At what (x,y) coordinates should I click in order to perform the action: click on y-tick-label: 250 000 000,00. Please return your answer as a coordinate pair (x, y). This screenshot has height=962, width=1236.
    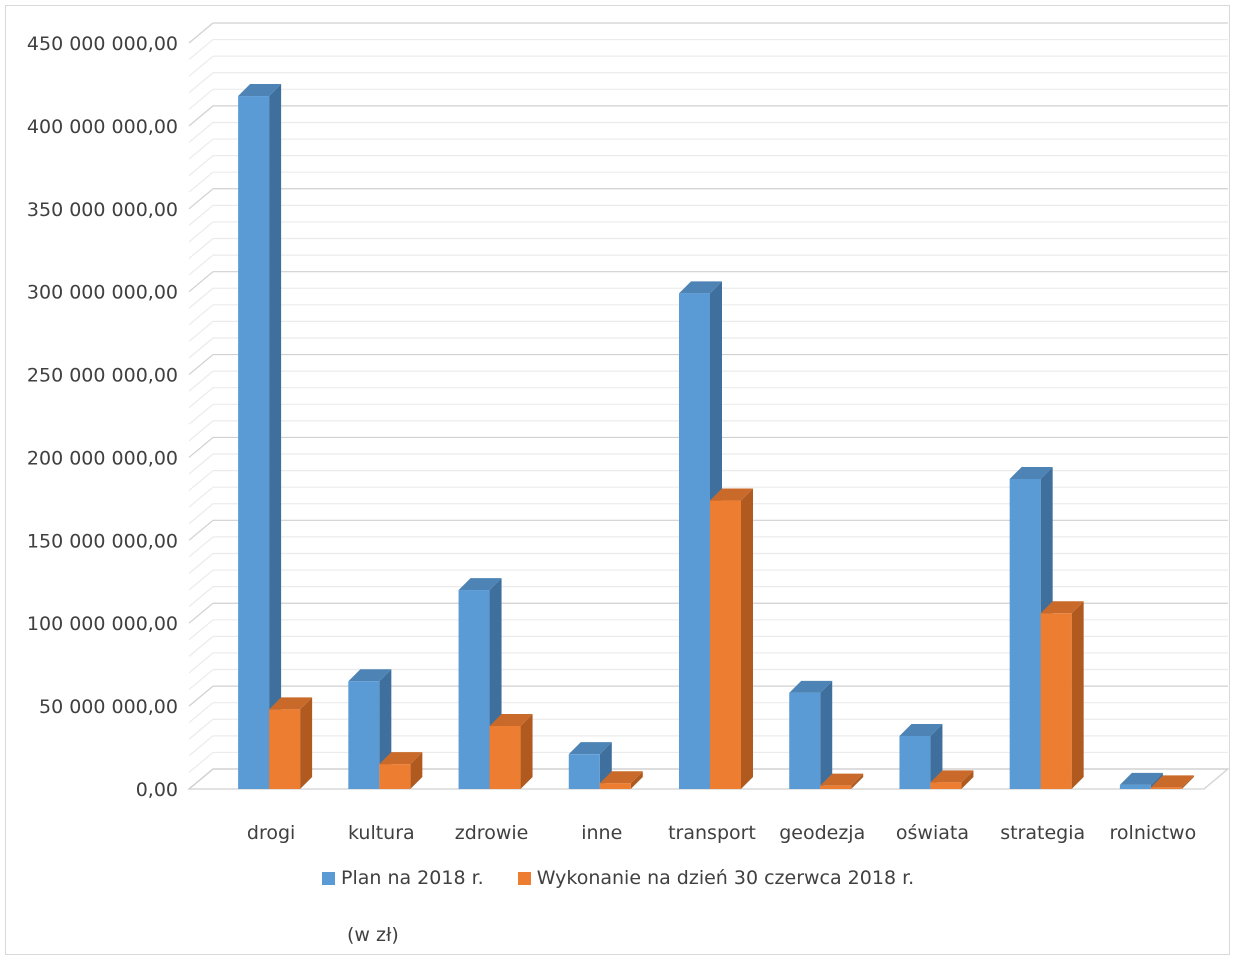
    Looking at the image, I should click on (102, 376).